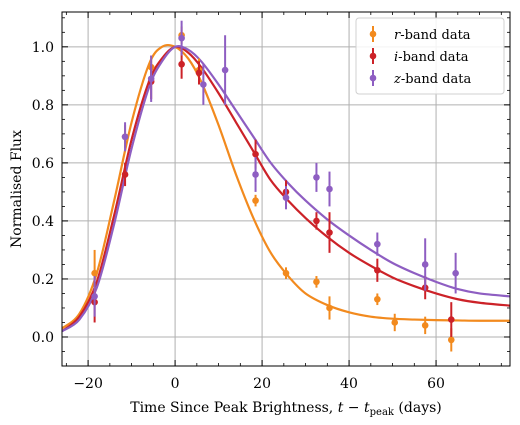 This screenshot has height=425, width=520. What do you see at coordinates (43, 164) in the screenshot?
I see `y-tick-label: 0.6` at bounding box center [43, 164].